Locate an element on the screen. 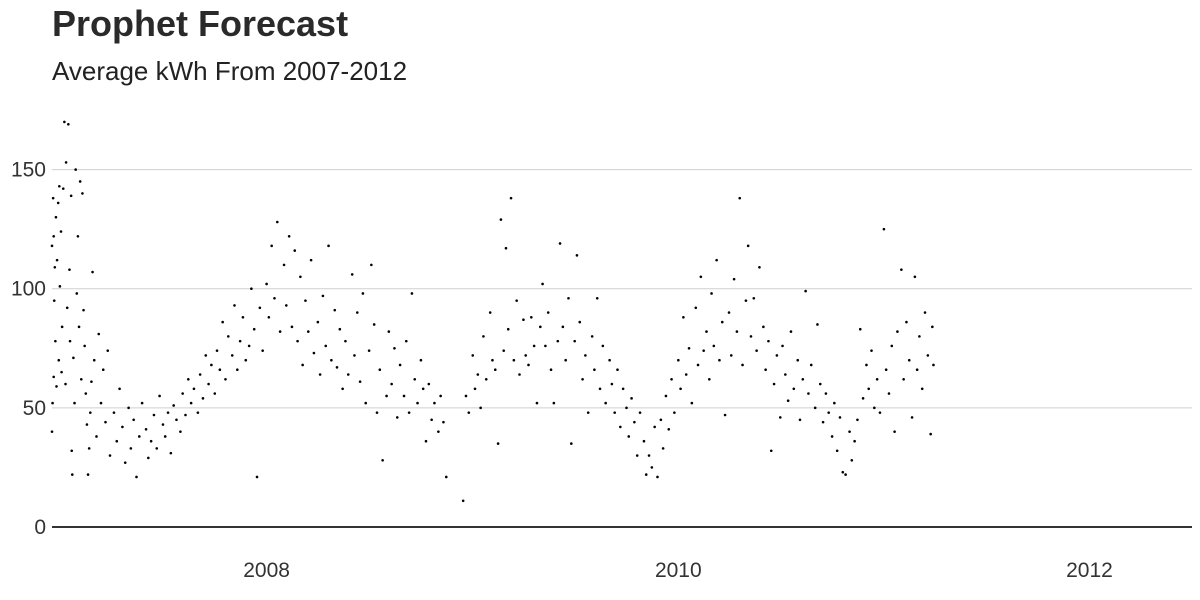 The image size is (1200, 600). x-tick-label: 2012 is located at coordinates (1089, 570).